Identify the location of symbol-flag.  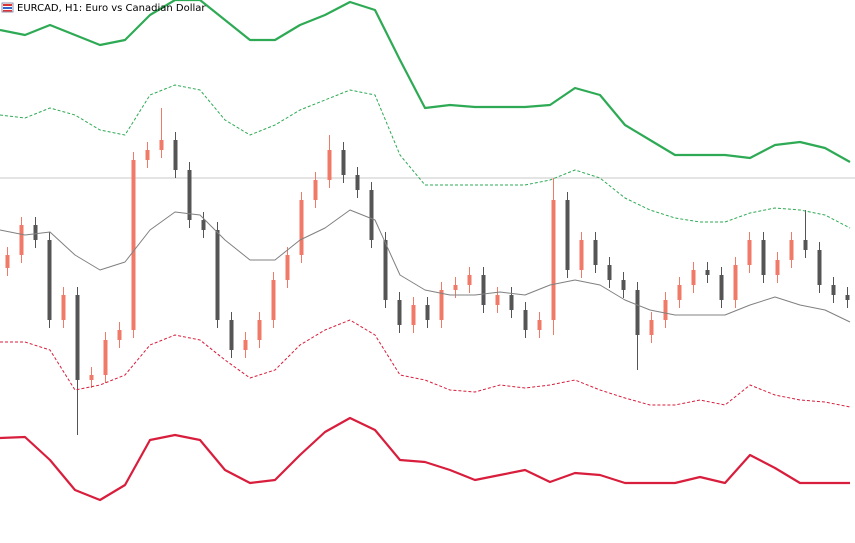
(7, 7).